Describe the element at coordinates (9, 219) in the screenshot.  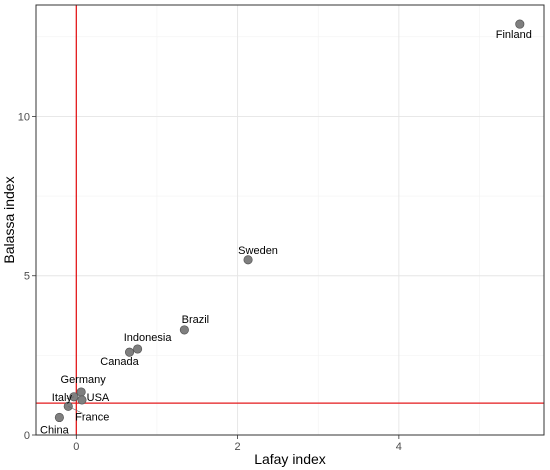
I see `y-axis-title: Balassa index` at that location.